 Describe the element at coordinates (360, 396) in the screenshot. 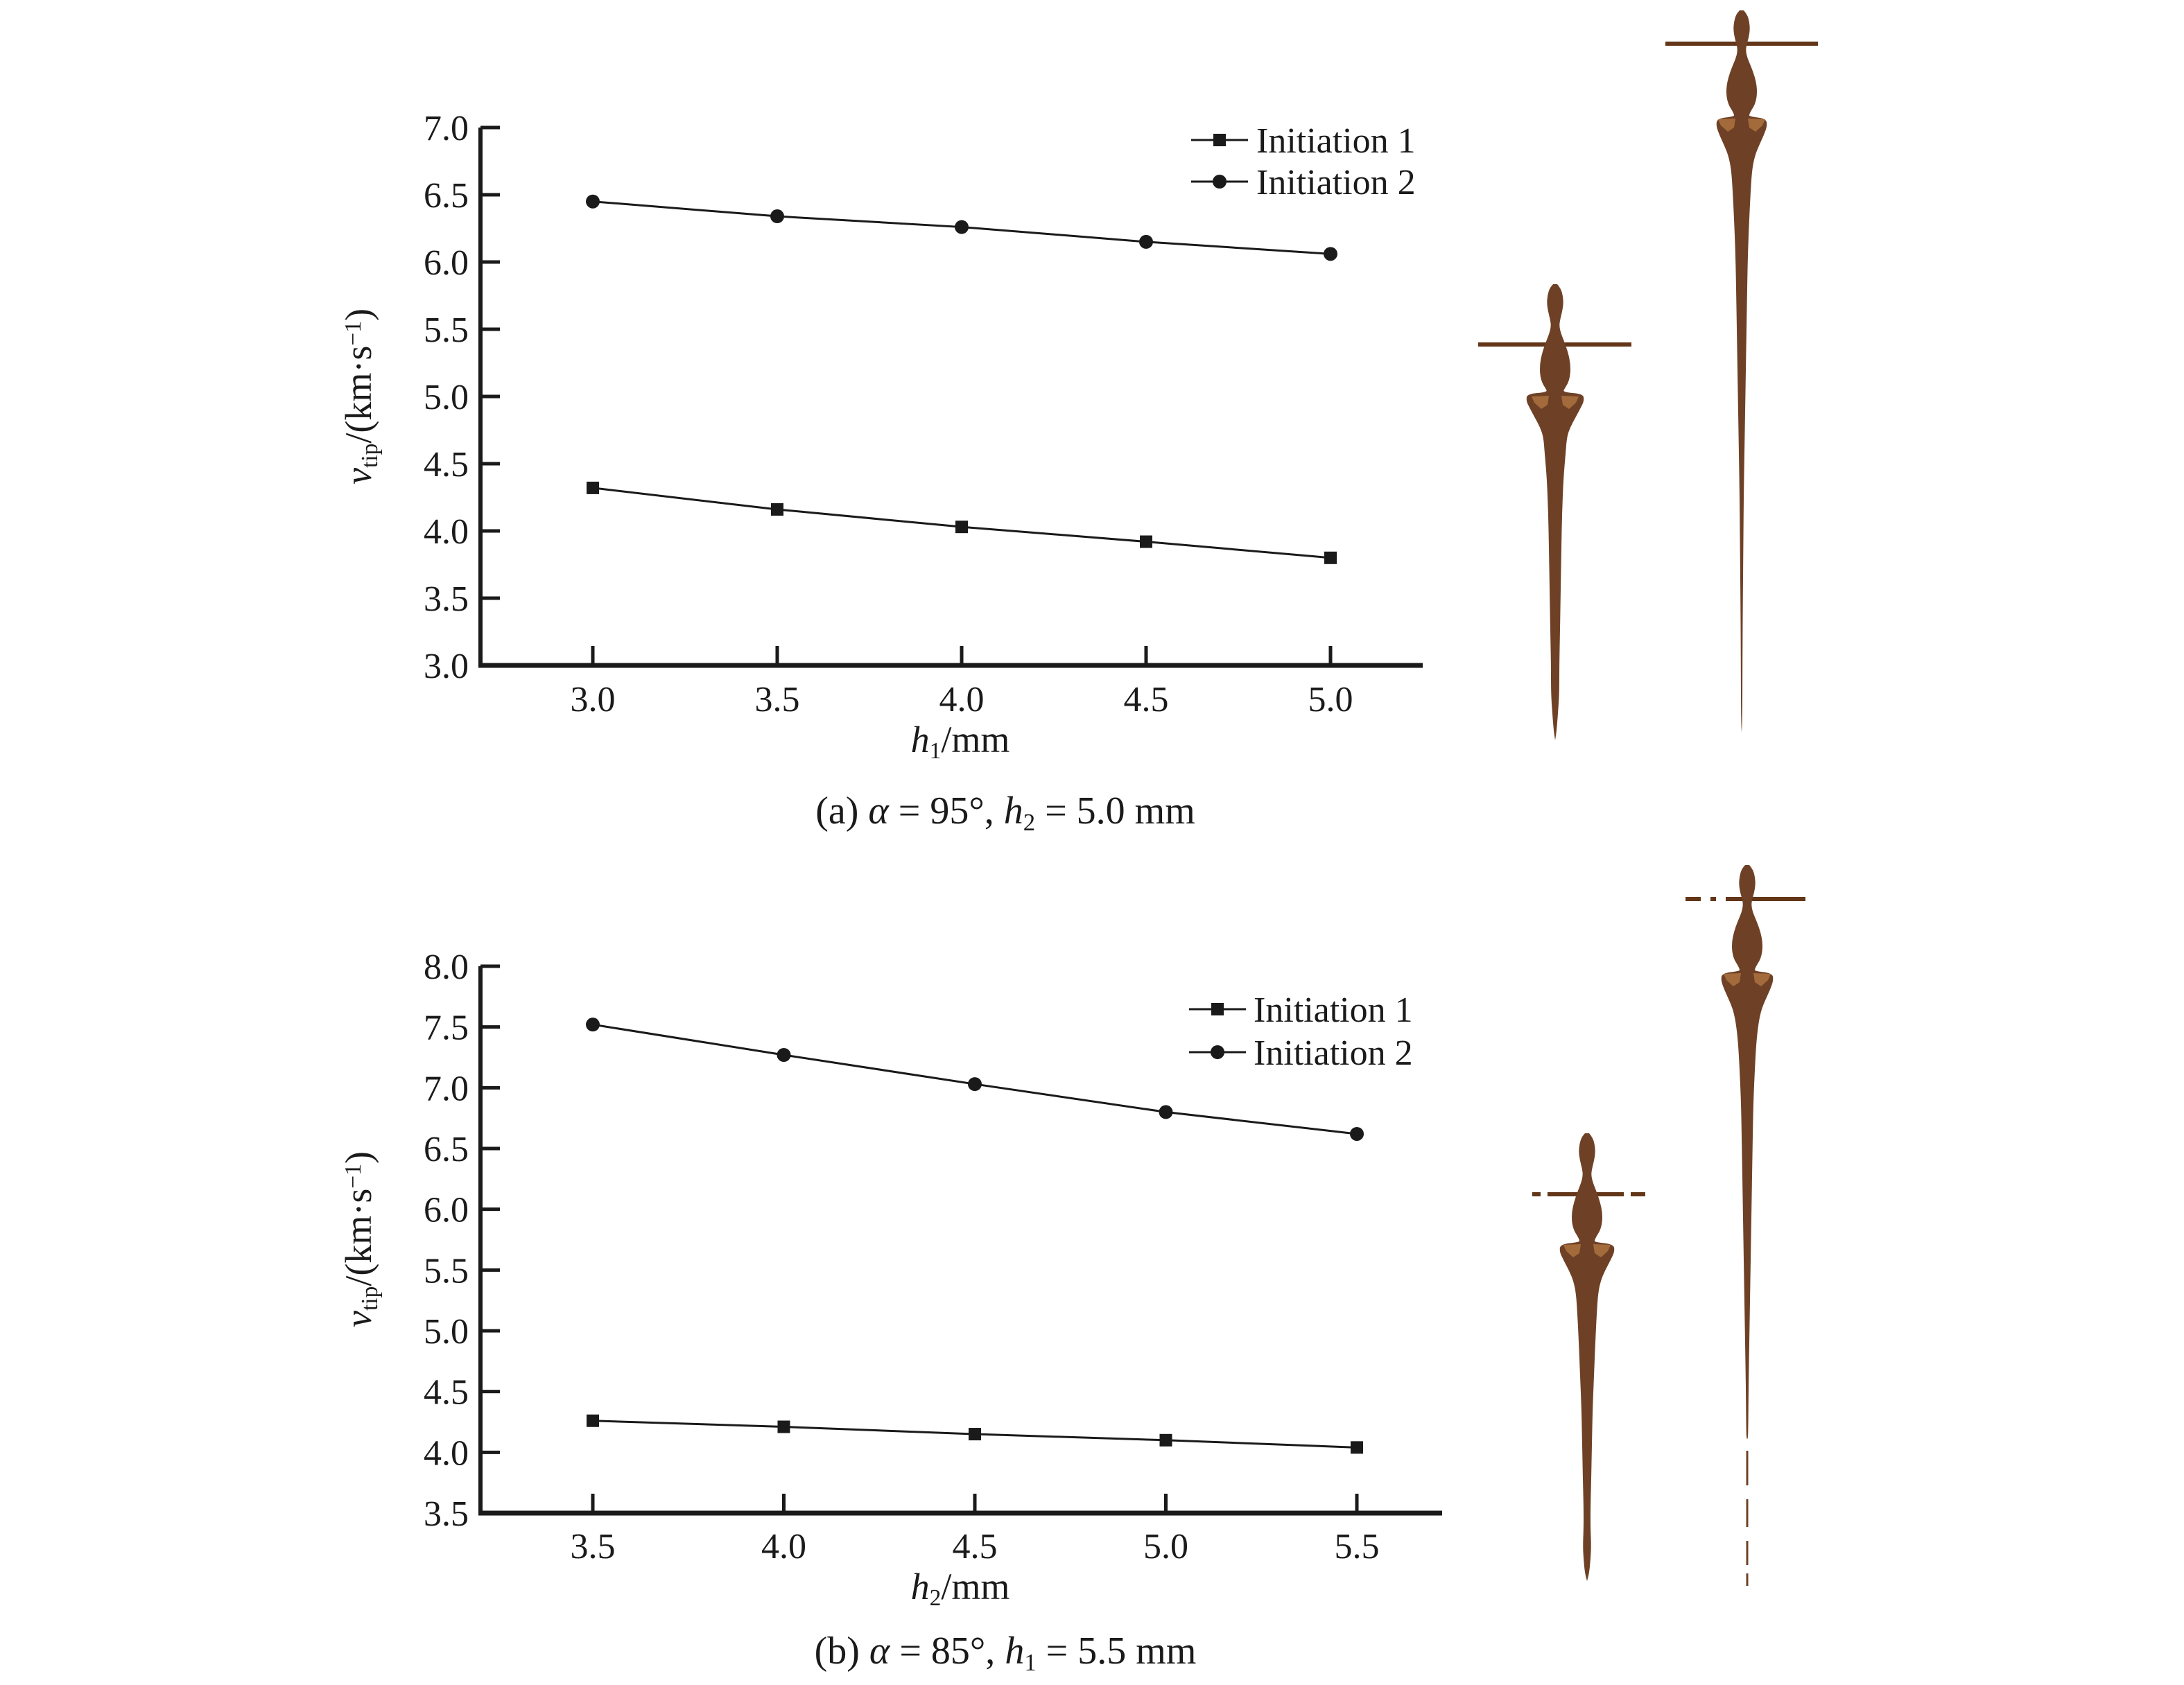

I see `y-axis-label-a: vtip/(km·s−1)` at that location.